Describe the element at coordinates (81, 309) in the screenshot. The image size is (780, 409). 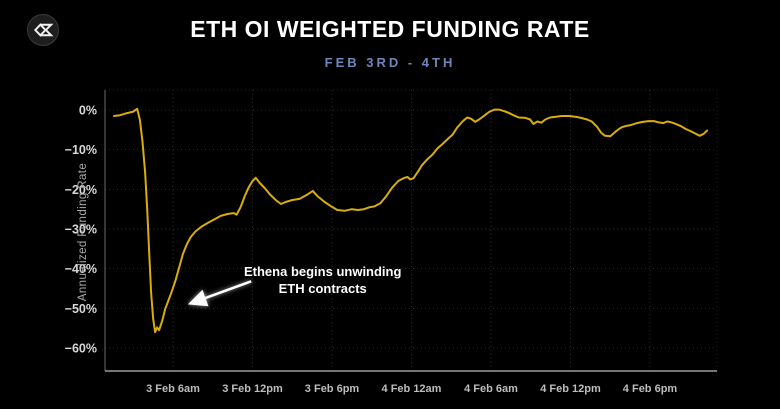
I see `y-tick-label: −50%` at that location.